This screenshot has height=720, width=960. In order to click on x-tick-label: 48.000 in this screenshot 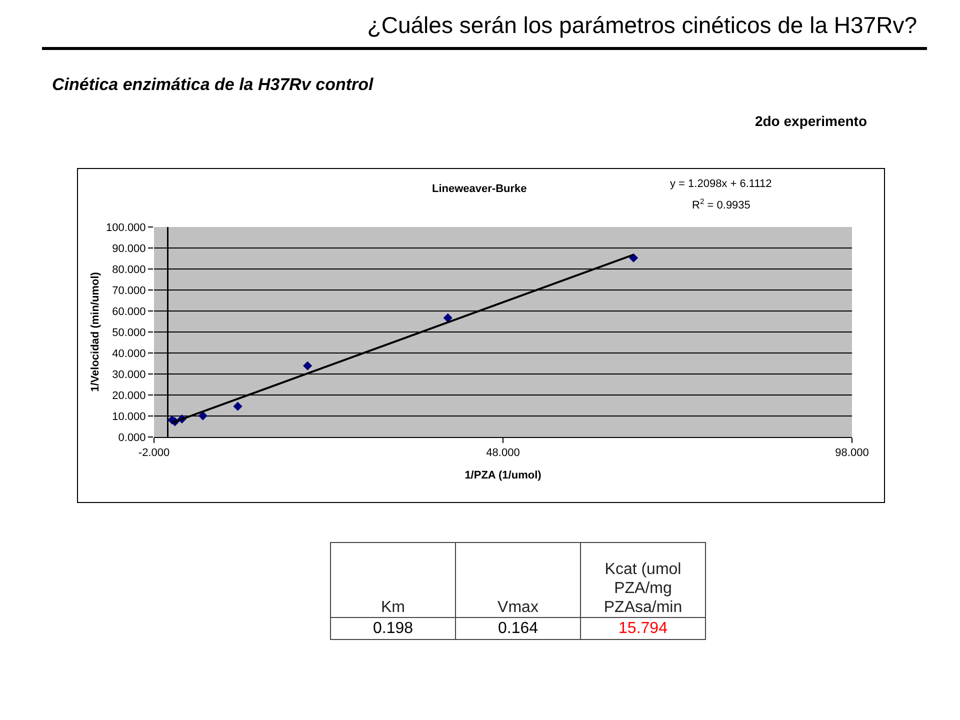, I will do `click(503, 453)`.